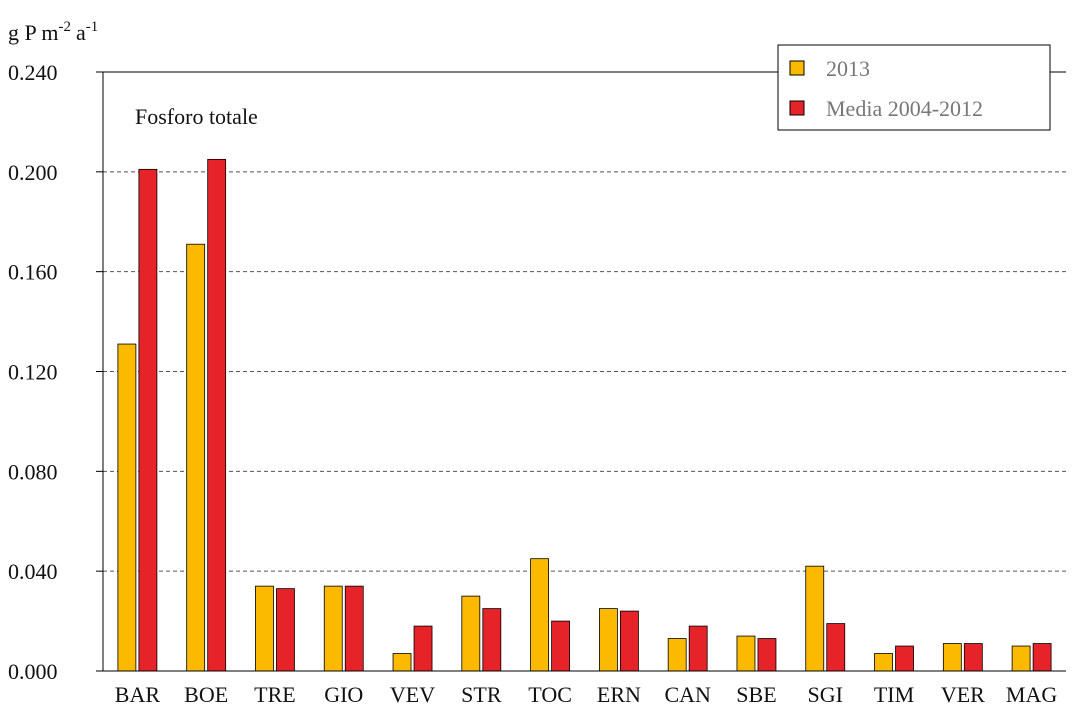 The height and width of the screenshot is (715, 1074). Describe the element at coordinates (481, 694) in the screenshot. I see `x-tick-label: STR` at that location.